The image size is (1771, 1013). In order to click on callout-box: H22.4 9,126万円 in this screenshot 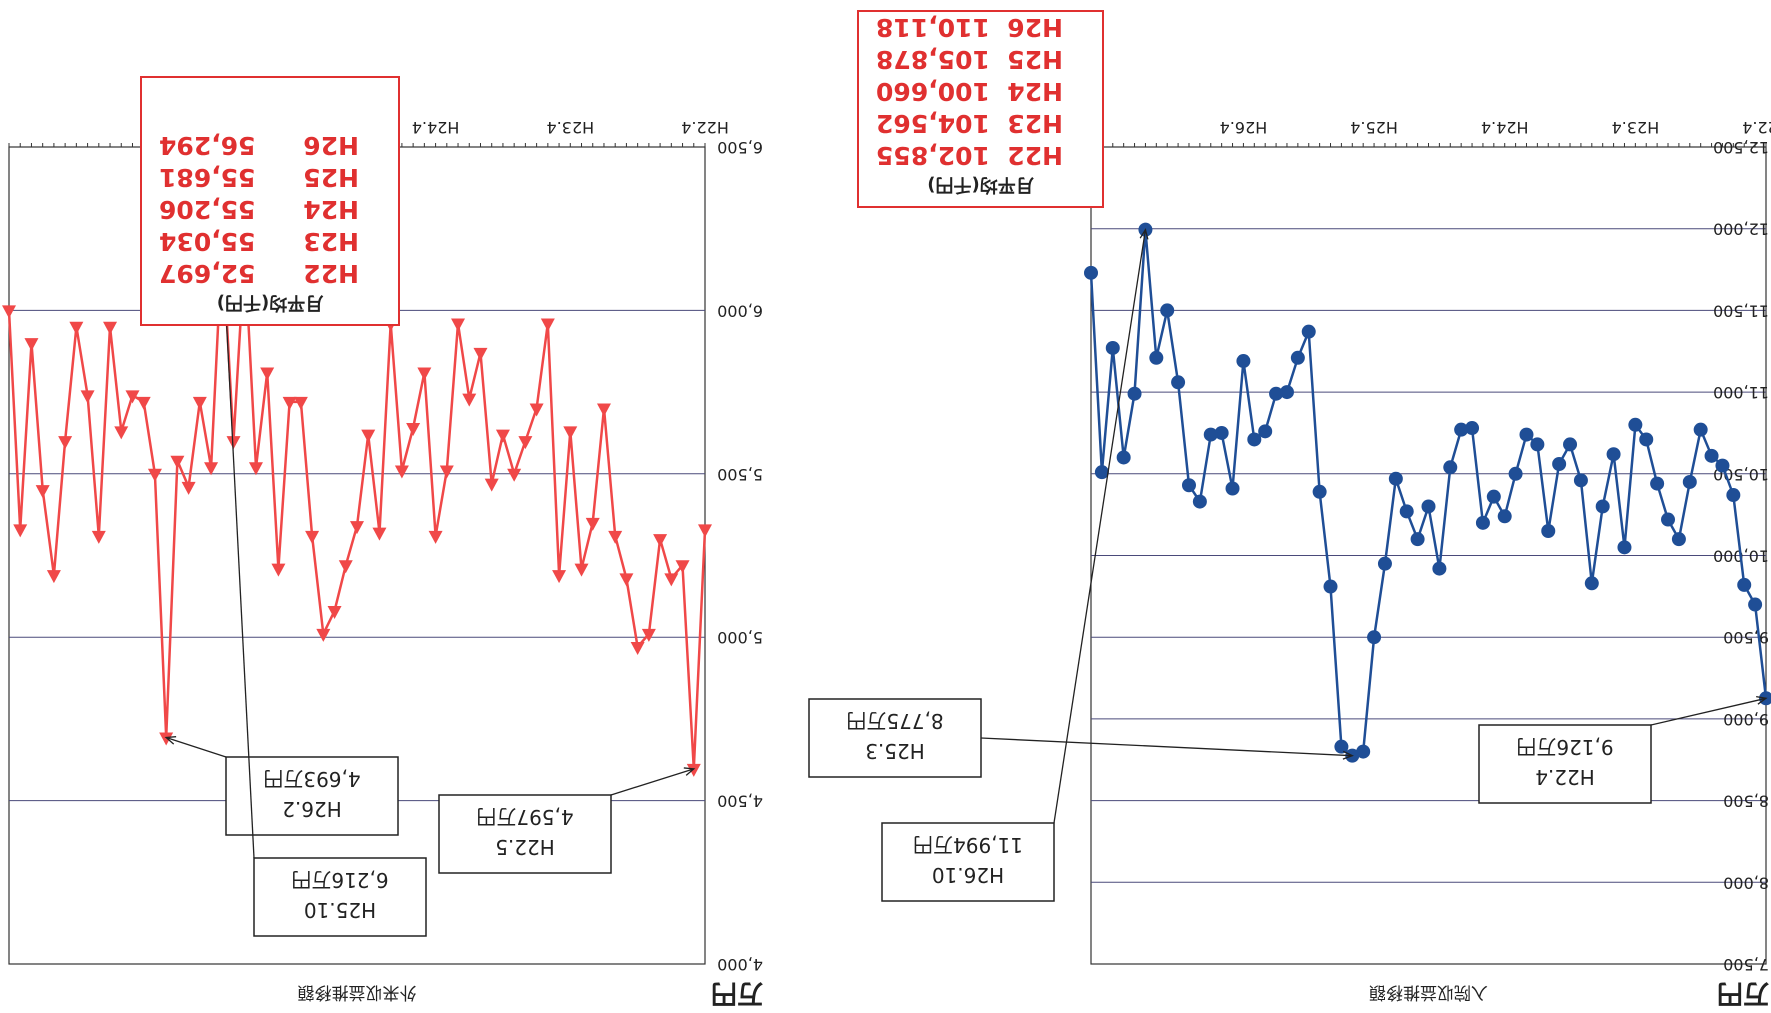, I will do `click(1623, 749)`.